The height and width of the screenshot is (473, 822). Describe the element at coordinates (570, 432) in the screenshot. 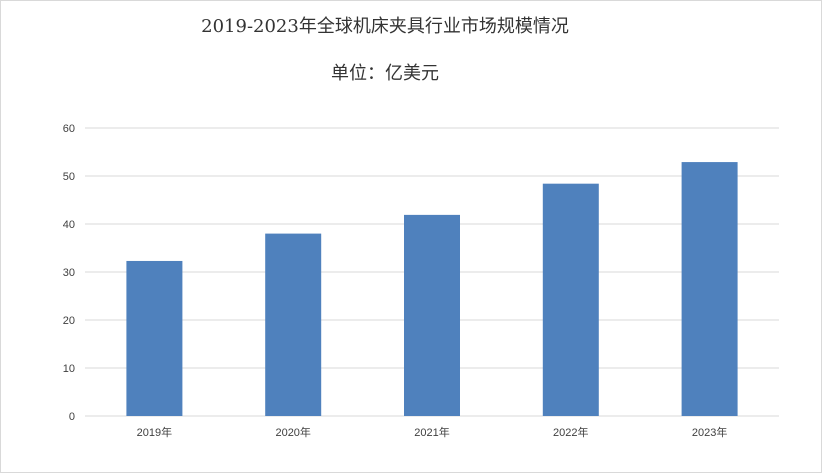

I see `x-tick-label: 2022年` at that location.